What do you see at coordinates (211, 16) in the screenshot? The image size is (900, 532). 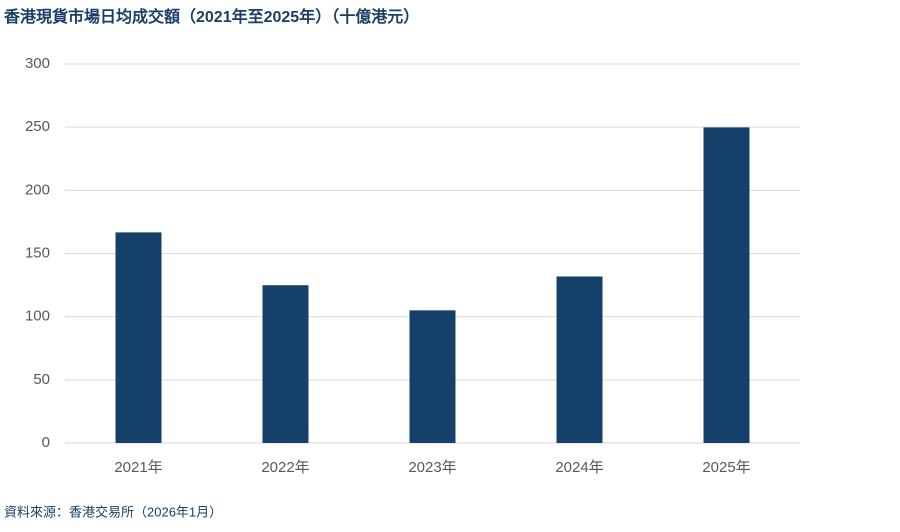 I see `chart-title: 香港現貨市場日均成交額（2021年至2025年）（十億港元）` at bounding box center [211, 16].